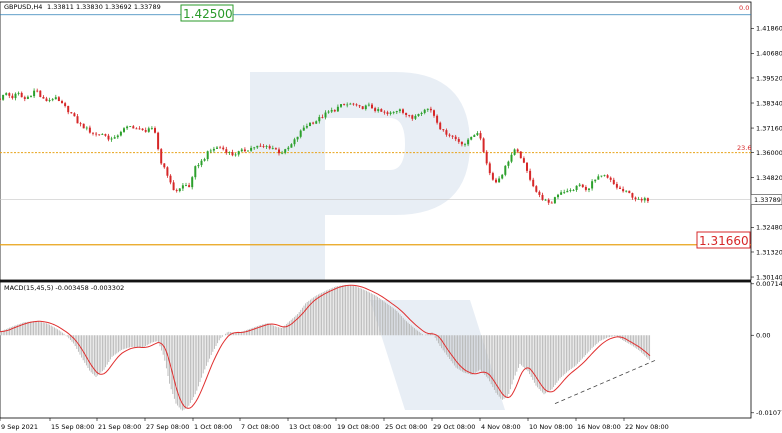 The image size is (782, 433). What do you see at coordinates (358, 427) in the screenshot?
I see `time-tick-label: 19 Oct 08:00` at bounding box center [358, 427].